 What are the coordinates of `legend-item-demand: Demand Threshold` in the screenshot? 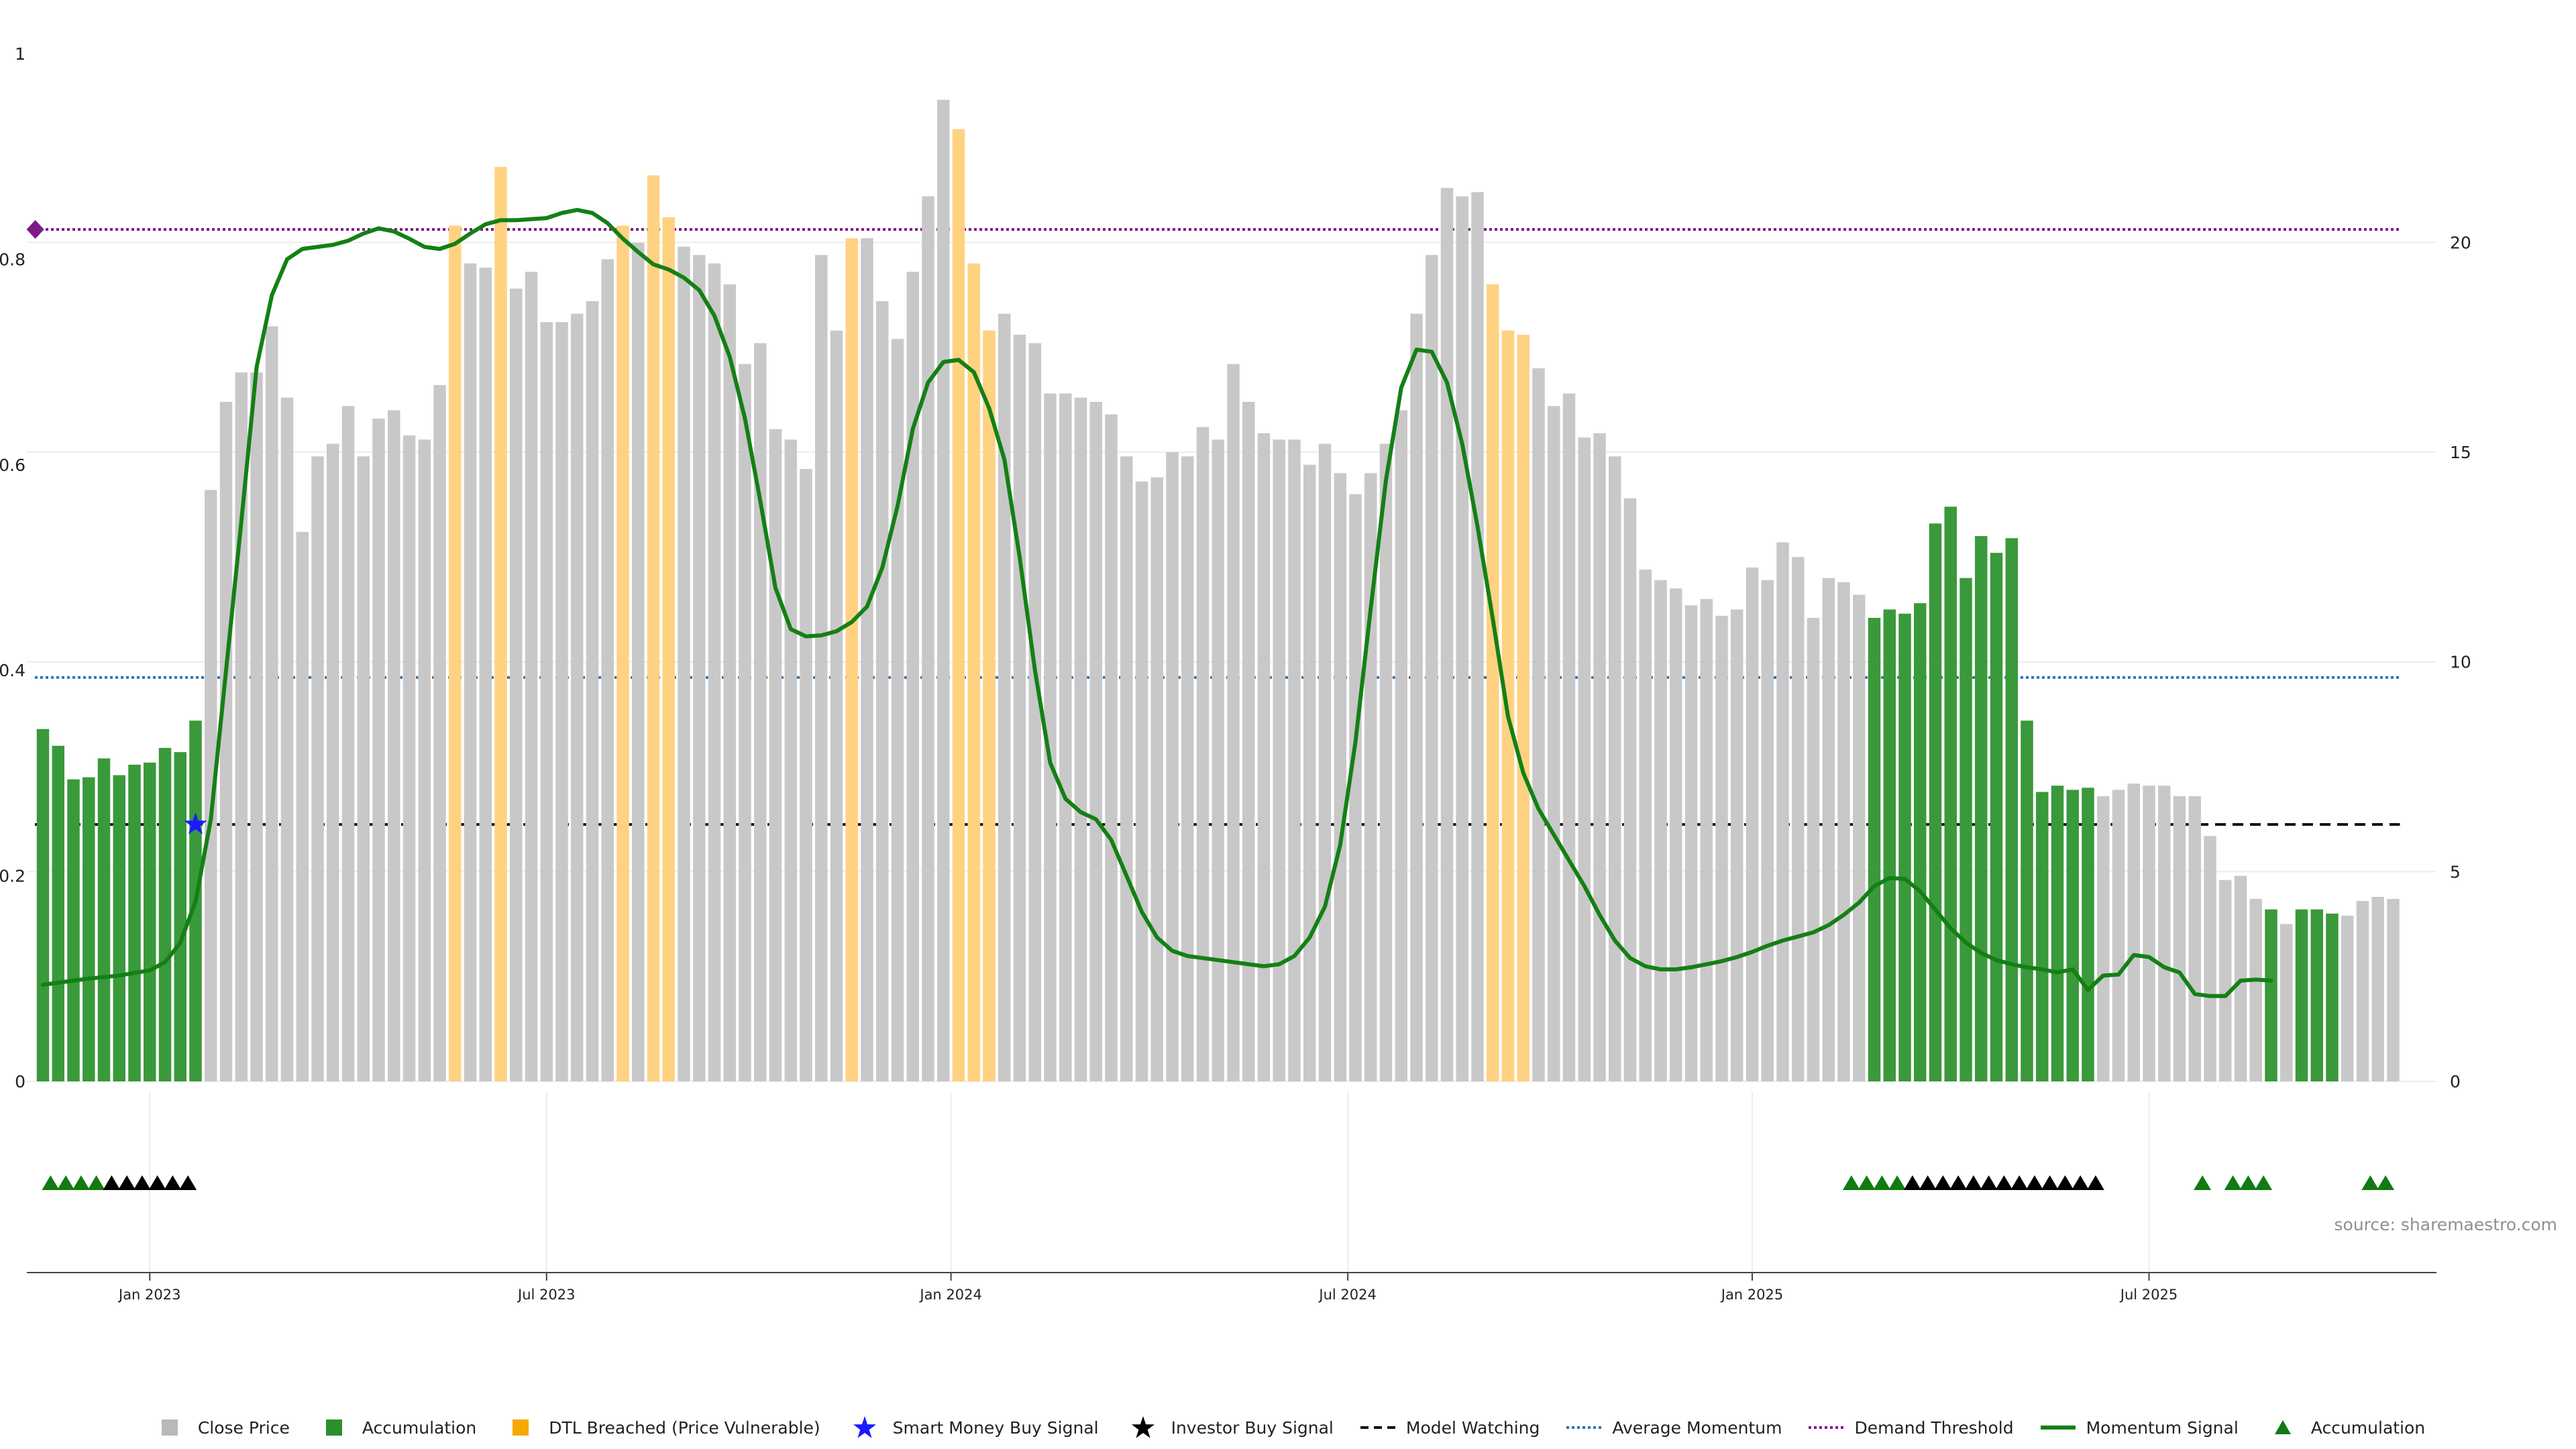 It's located at (1910, 1427).